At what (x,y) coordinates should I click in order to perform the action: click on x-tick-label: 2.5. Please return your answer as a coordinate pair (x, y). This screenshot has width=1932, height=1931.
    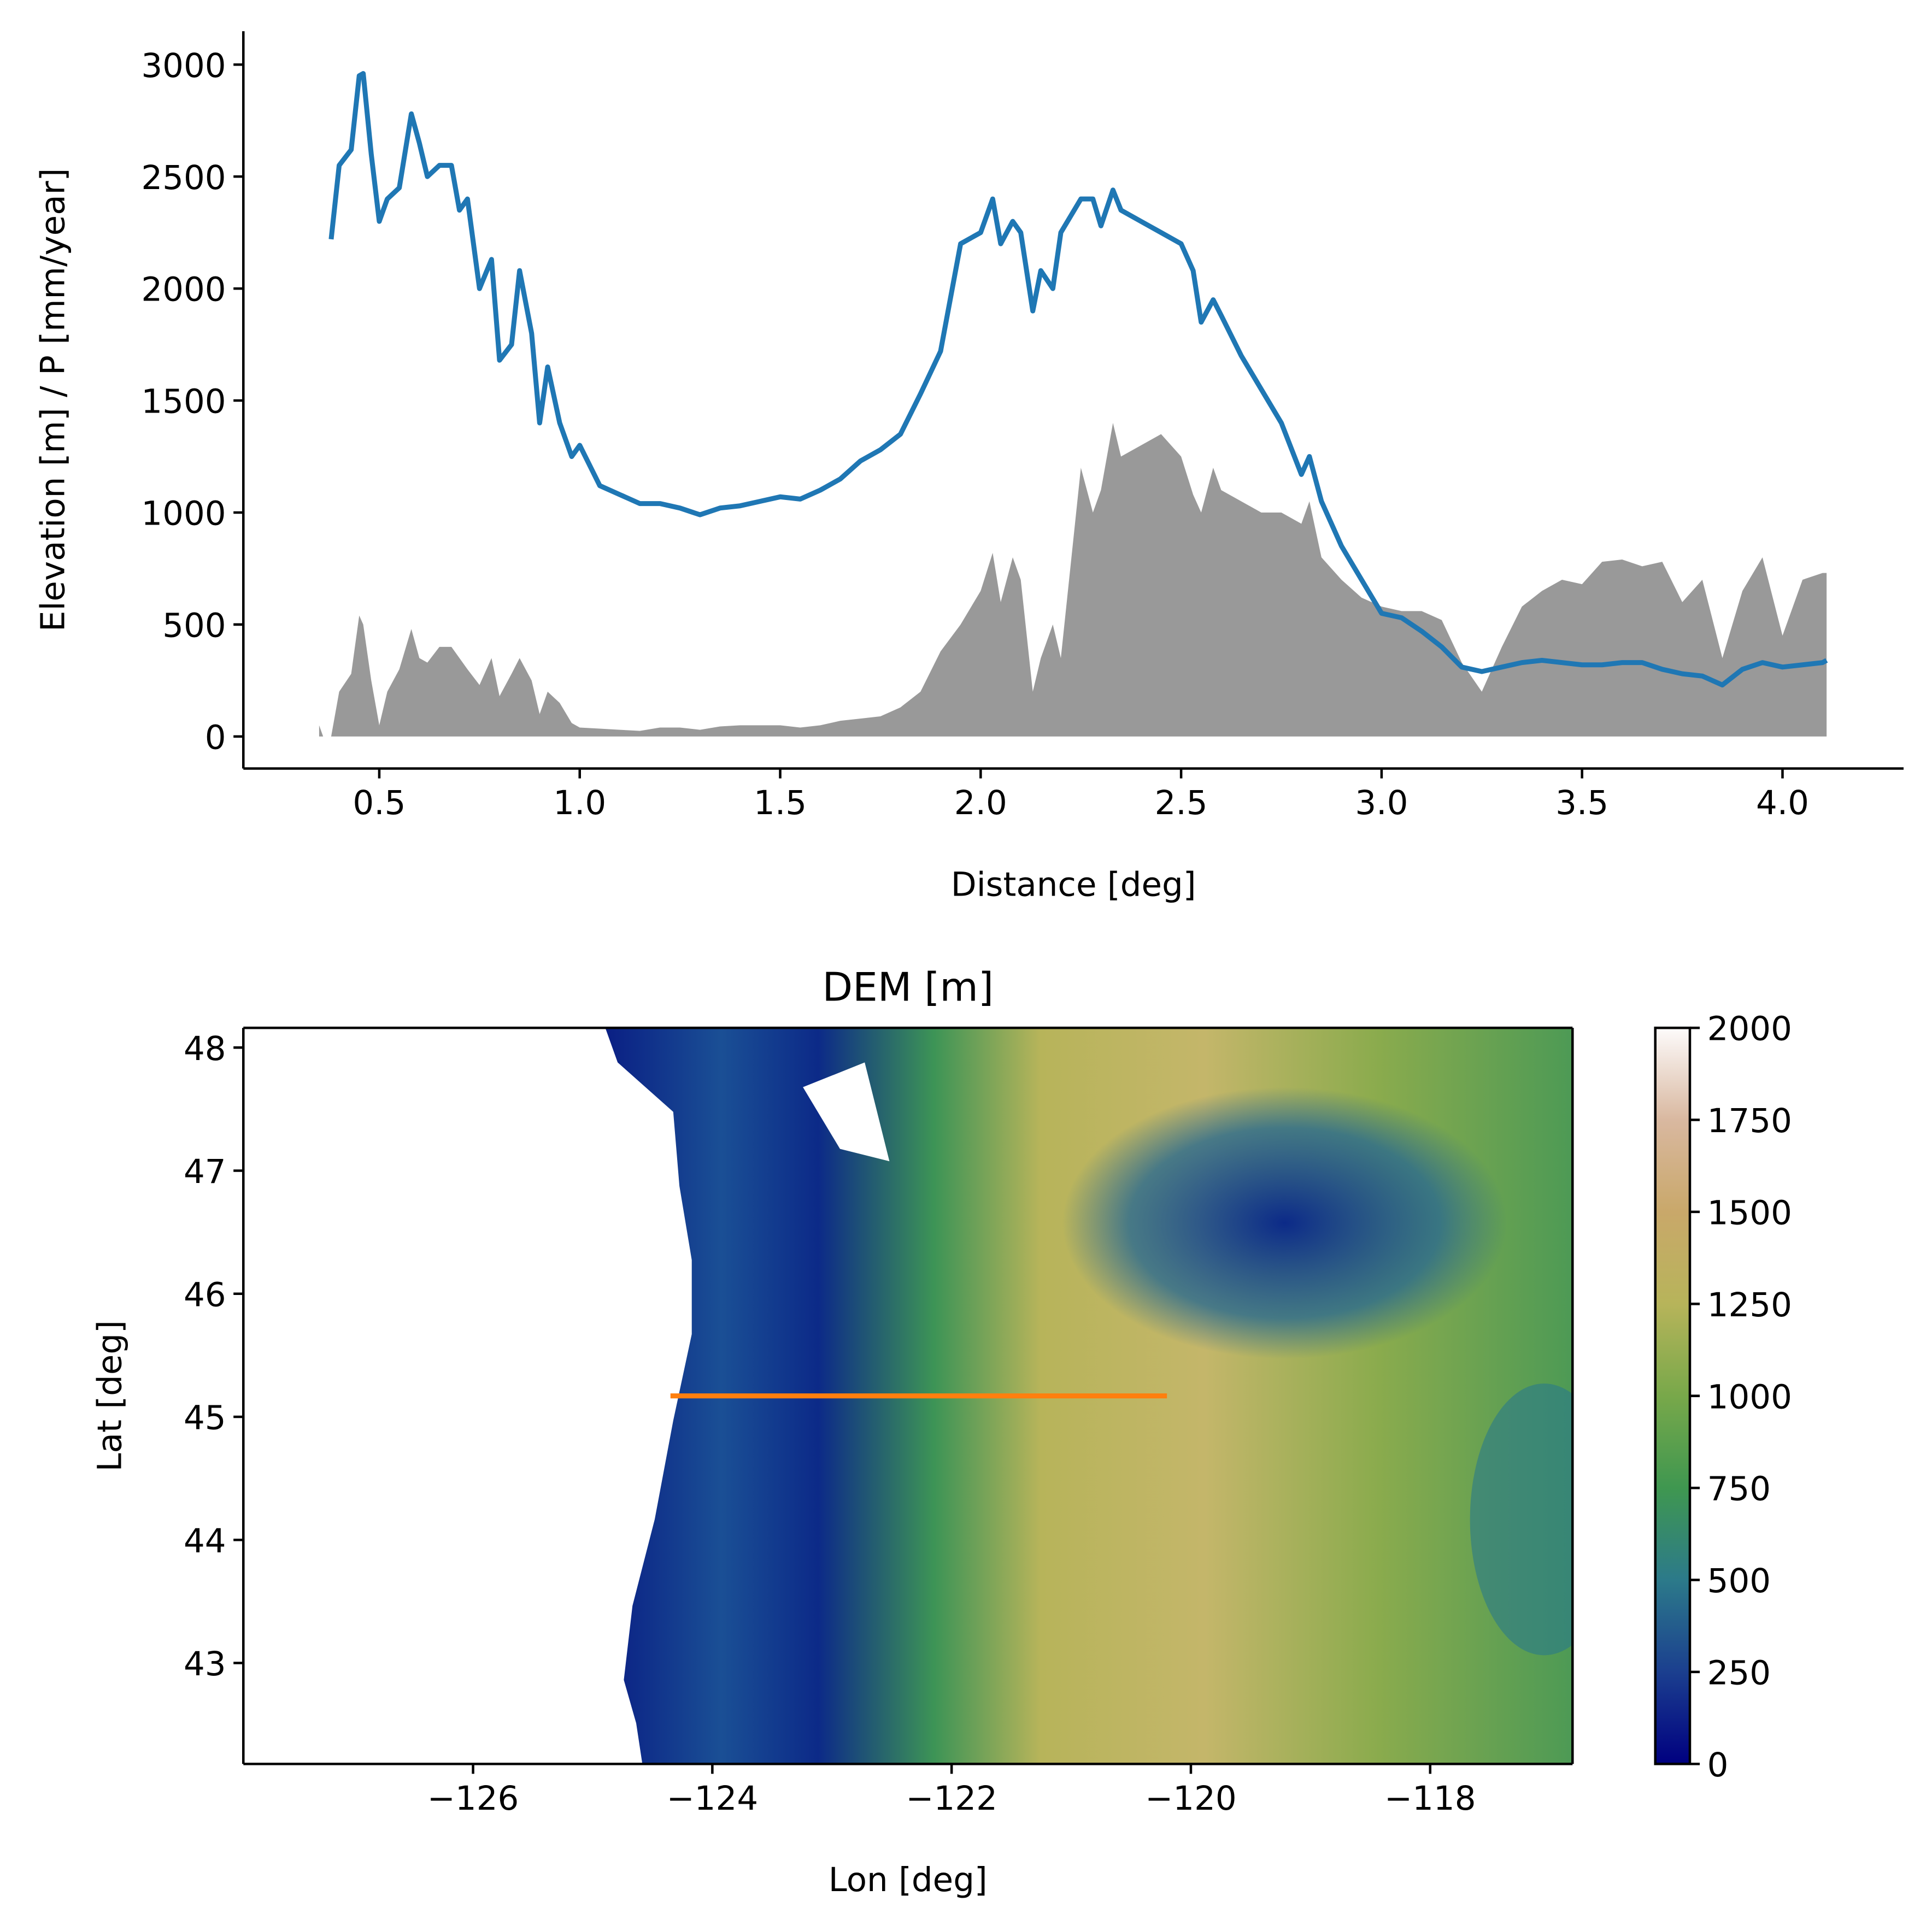
    Looking at the image, I should click on (1181, 803).